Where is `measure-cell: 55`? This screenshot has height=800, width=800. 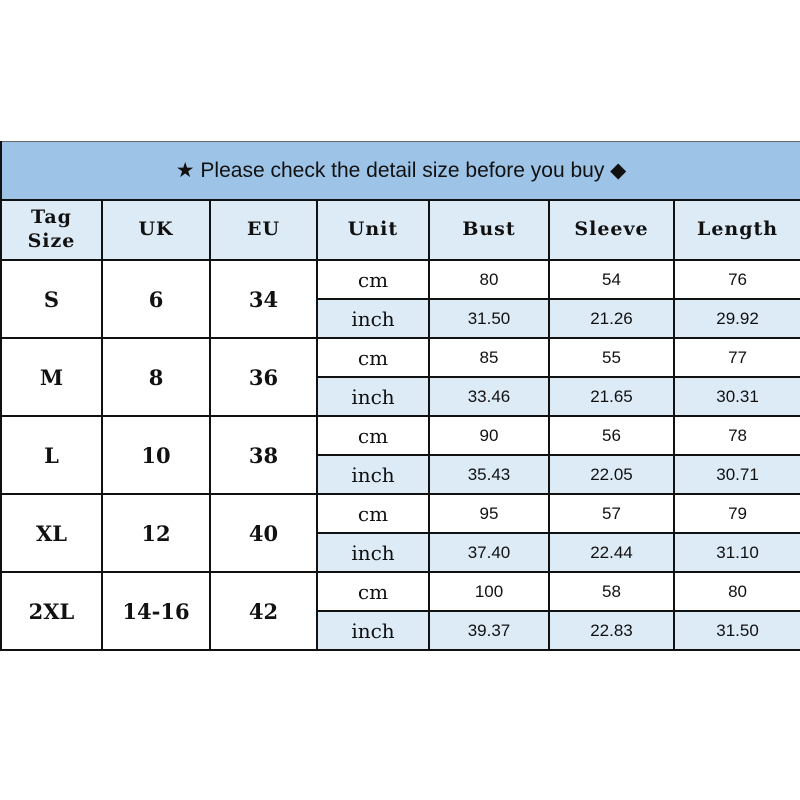 measure-cell: 55 is located at coordinates (611, 357).